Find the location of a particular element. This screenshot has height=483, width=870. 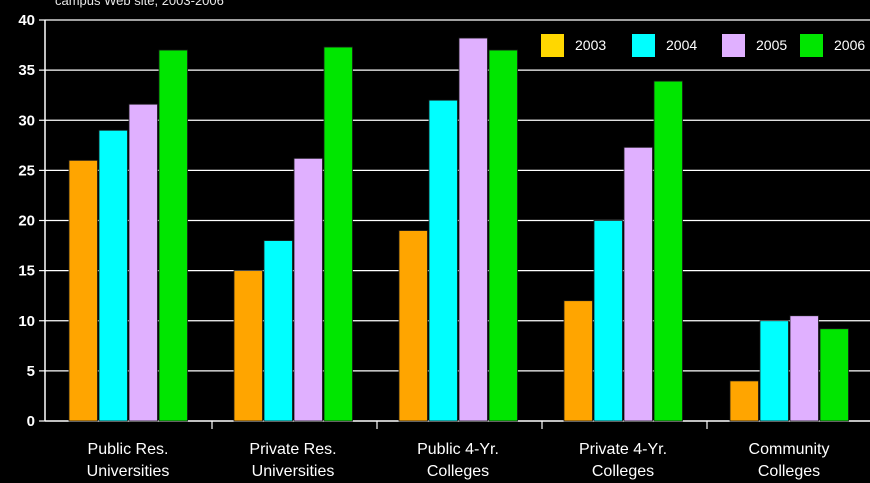

y-tick-label: 35 is located at coordinates (26, 70).